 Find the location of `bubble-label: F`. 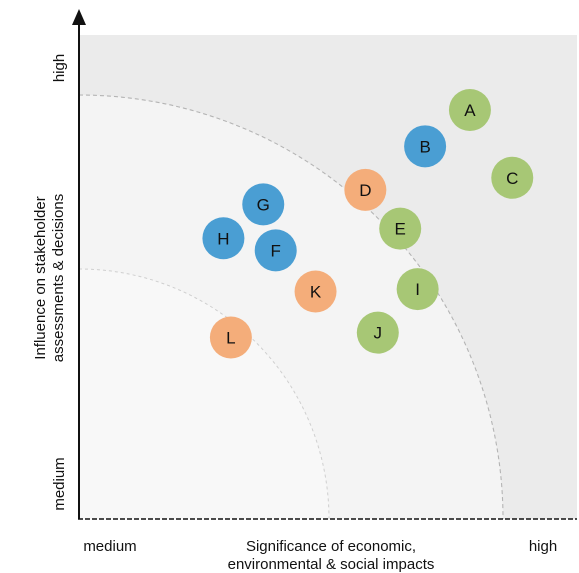

bubble-label: F is located at coordinates (276, 250).